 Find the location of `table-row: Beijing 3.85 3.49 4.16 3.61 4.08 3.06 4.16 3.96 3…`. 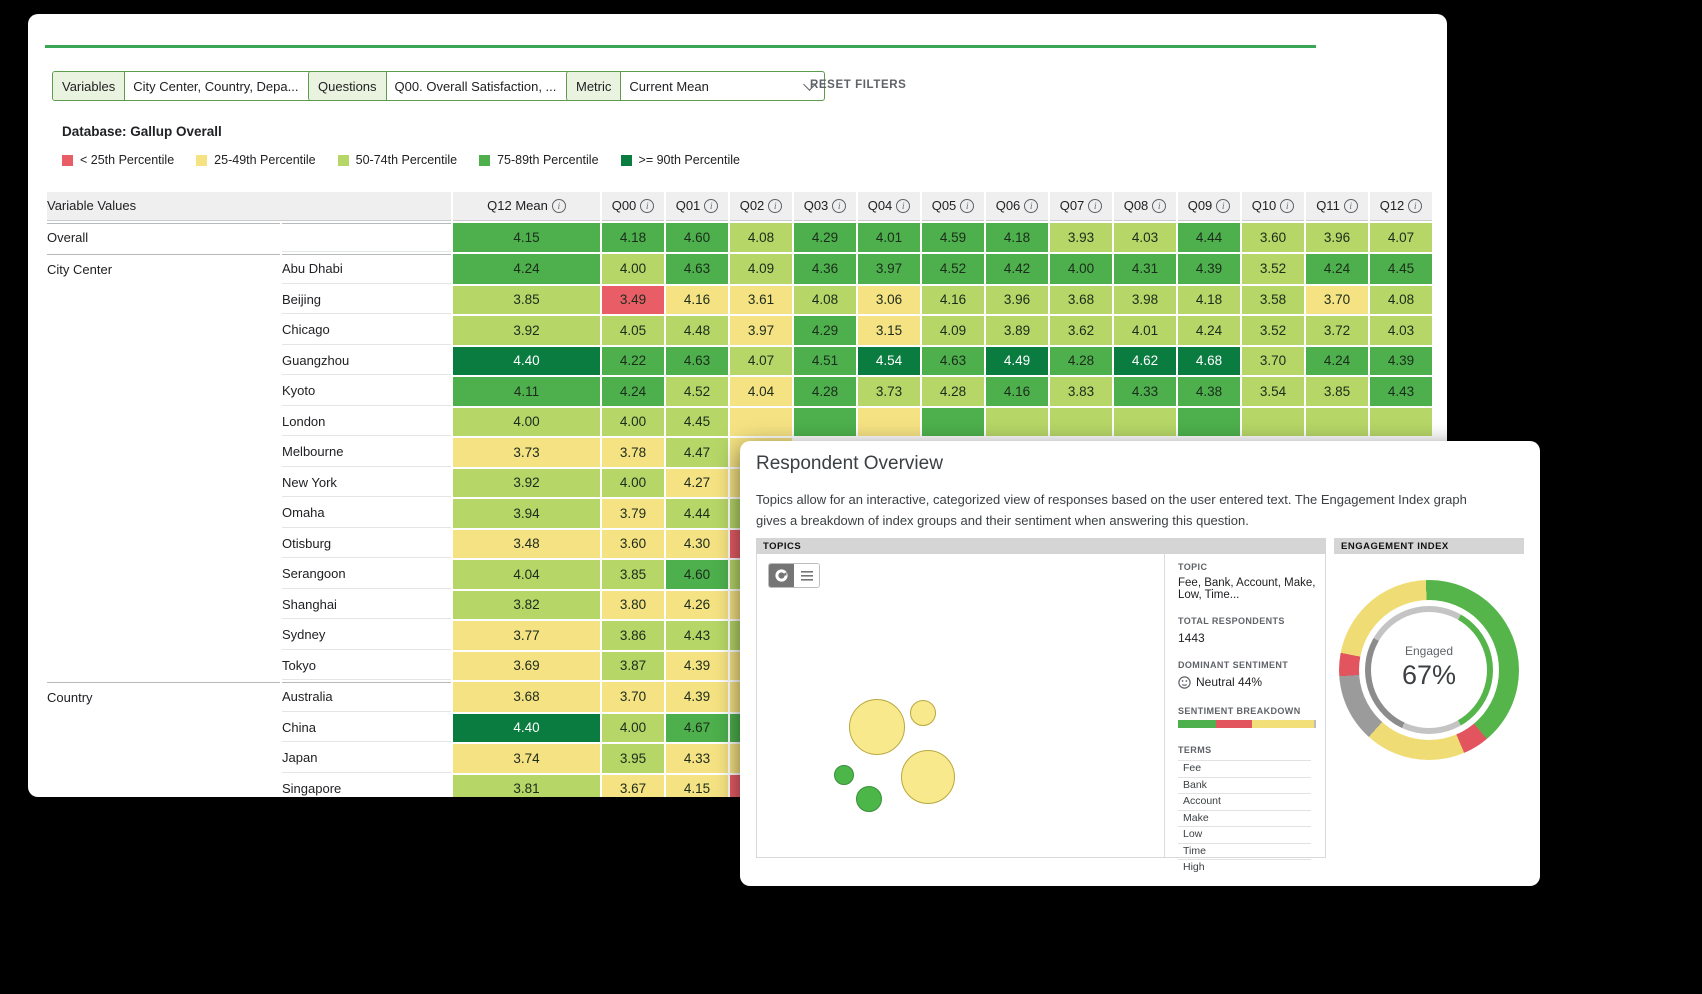

table-row: Beijing 3.85 3.49 4.16 3.61 4.08 3.06 4.16 3.96 3… is located at coordinates (739, 299).